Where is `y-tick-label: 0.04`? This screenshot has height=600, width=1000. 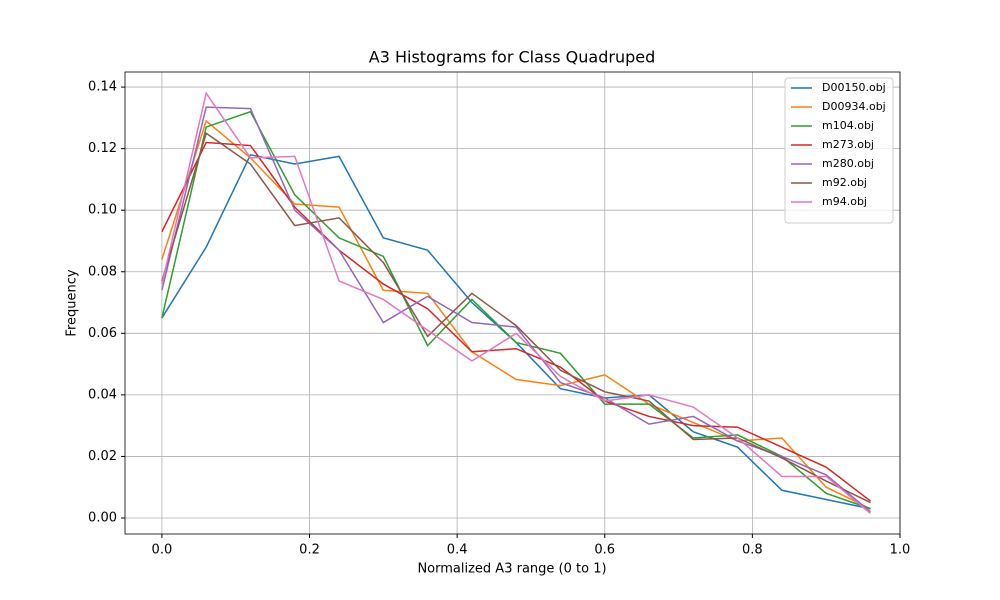 y-tick-label: 0.04 is located at coordinates (102, 394).